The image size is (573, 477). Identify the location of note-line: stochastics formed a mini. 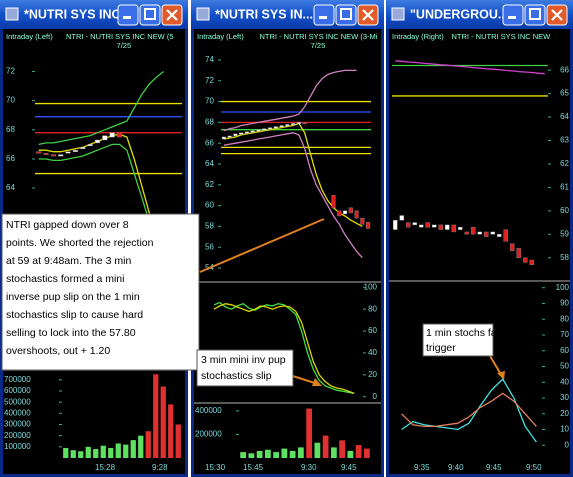
(65, 279).